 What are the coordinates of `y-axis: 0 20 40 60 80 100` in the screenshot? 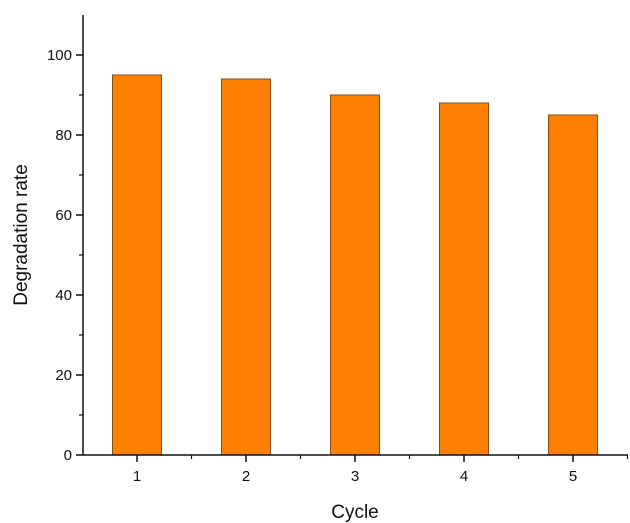 It's located at (65, 239).